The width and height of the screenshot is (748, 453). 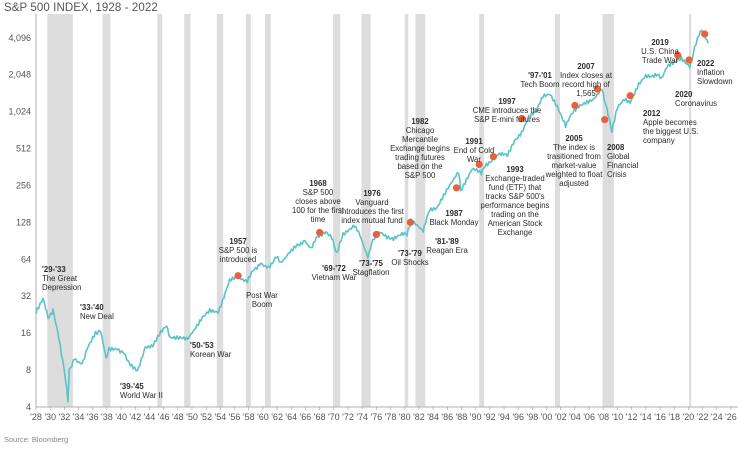 What do you see at coordinates (19, 75) in the screenshot?
I see `y-tick-label: 2,048` at bounding box center [19, 75].